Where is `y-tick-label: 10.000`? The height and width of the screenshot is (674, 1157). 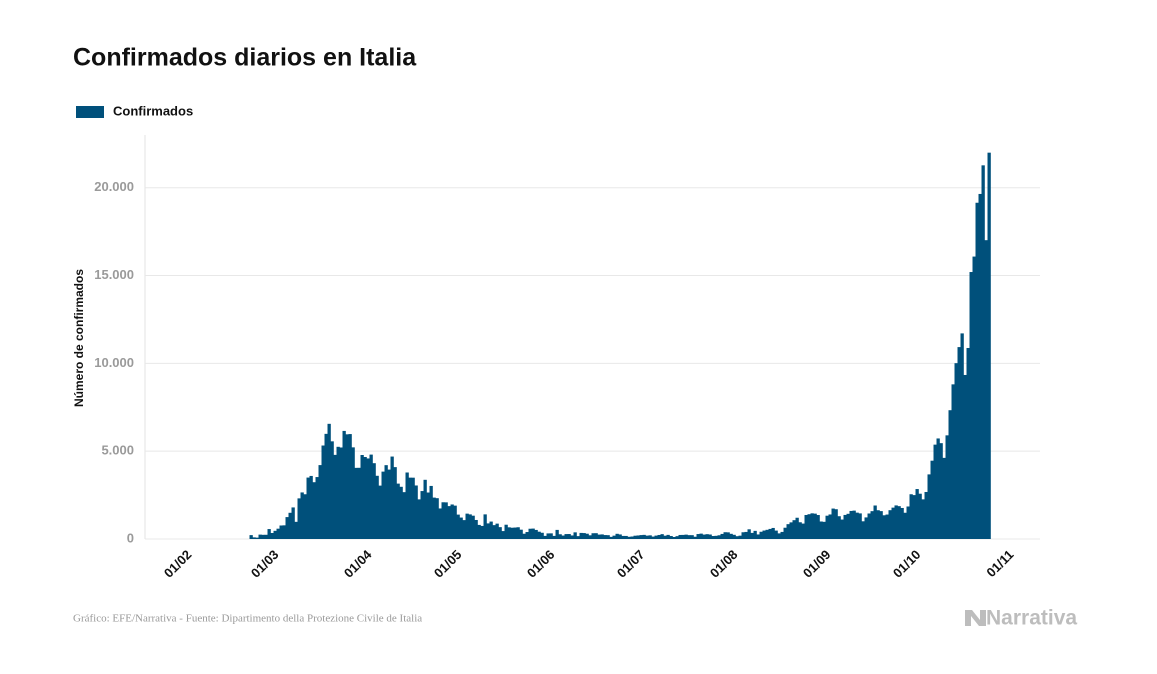
y-tick-label: 10.000 is located at coordinates (114, 362).